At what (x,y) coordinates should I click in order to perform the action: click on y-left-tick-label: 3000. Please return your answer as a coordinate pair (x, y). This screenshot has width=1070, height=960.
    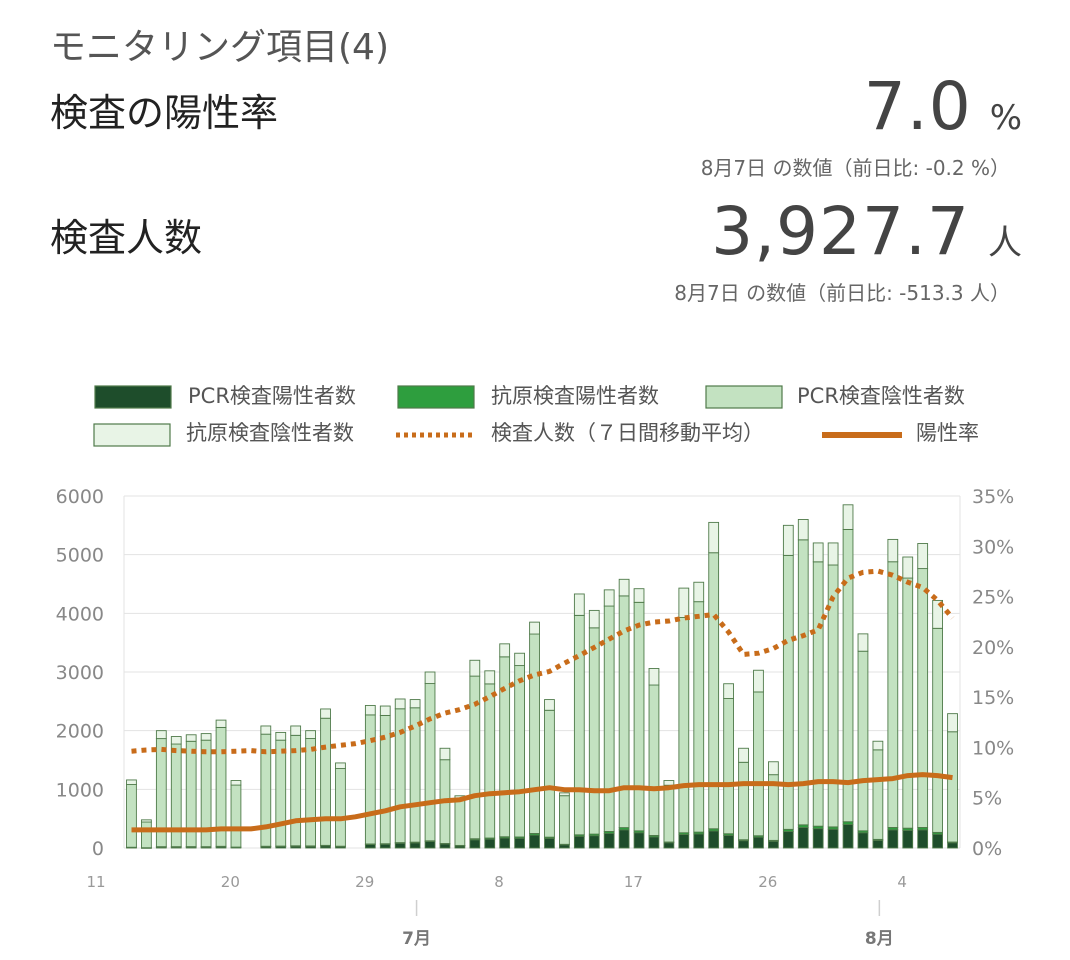
    Looking at the image, I should click on (80, 673).